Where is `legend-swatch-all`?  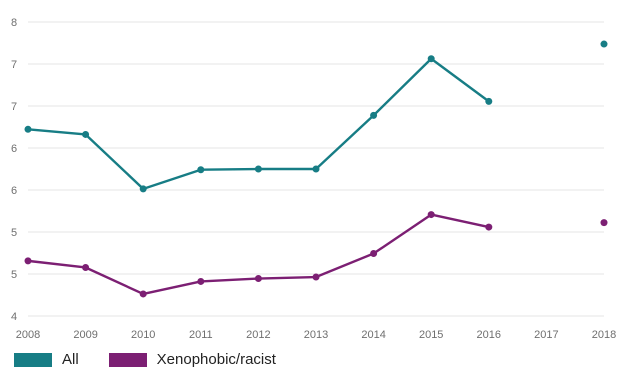
legend-swatch-all is located at coordinates (33, 359).